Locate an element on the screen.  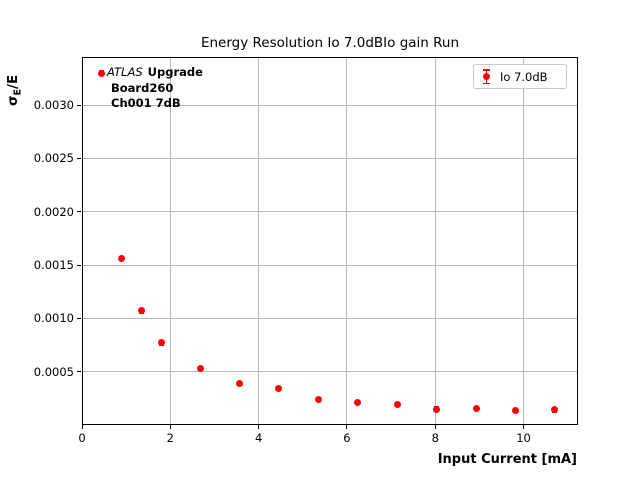
y-tick-label: 0.0020 is located at coordinates (53, 211).